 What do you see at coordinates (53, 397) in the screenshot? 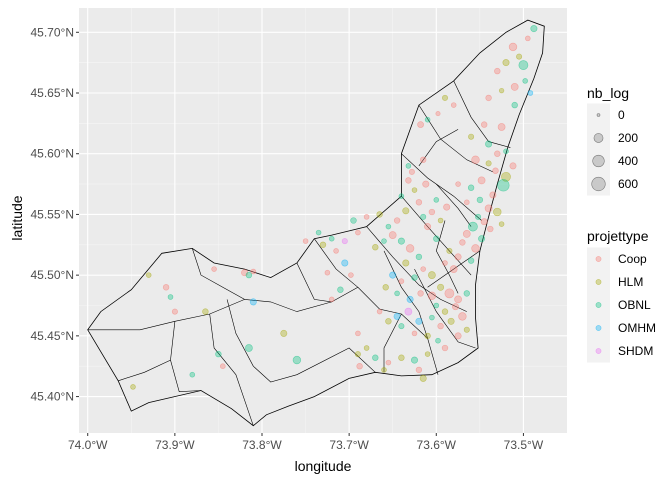
I see `y-tick-label: 45.40°N` at bounding box center [53, 397].